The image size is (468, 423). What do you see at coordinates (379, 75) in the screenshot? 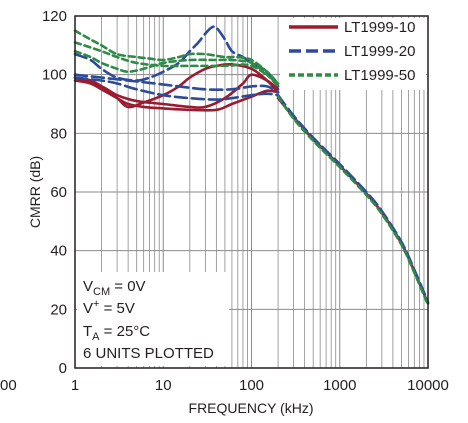
I see `legend-label-lt1999-50: LT1999-50` at bounding box center [379, 75].